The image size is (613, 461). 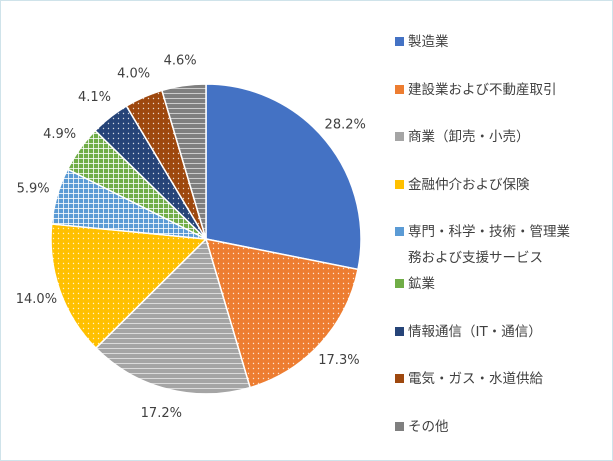 What do you see at coordinates (500, 196) in the screenshot?
I see `legend-item: 金融仲介および保険` at bounding box center [500, 196].